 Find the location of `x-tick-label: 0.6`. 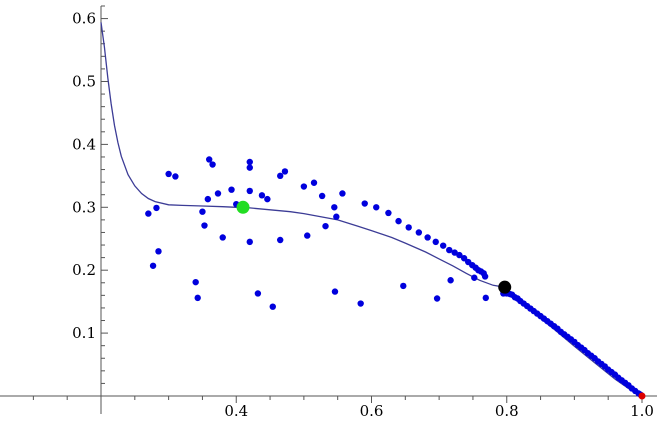

x-tick-label: 0.6 is located at coordinates (372, 411).